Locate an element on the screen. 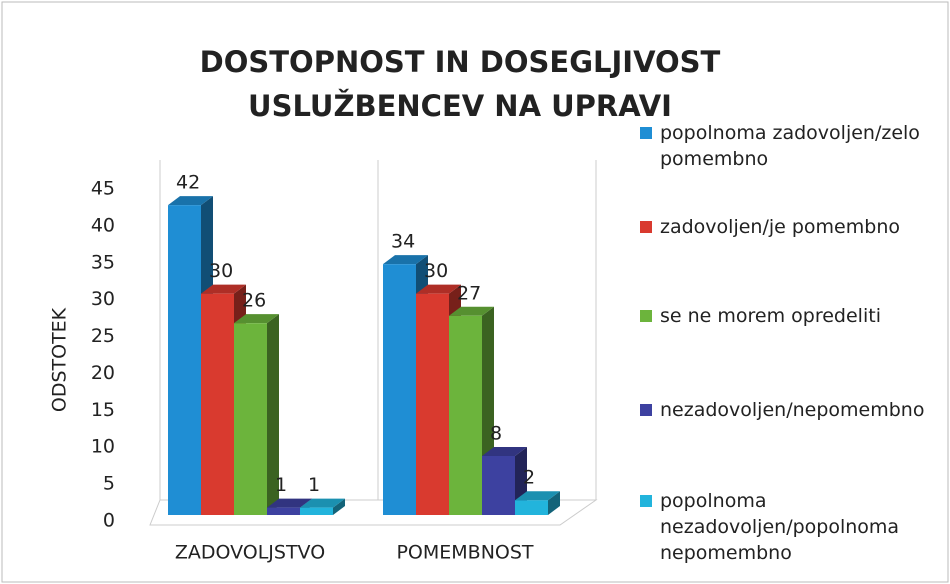  legend-label: zadovoljen/je pomembno is located at coordinates (780, 227).